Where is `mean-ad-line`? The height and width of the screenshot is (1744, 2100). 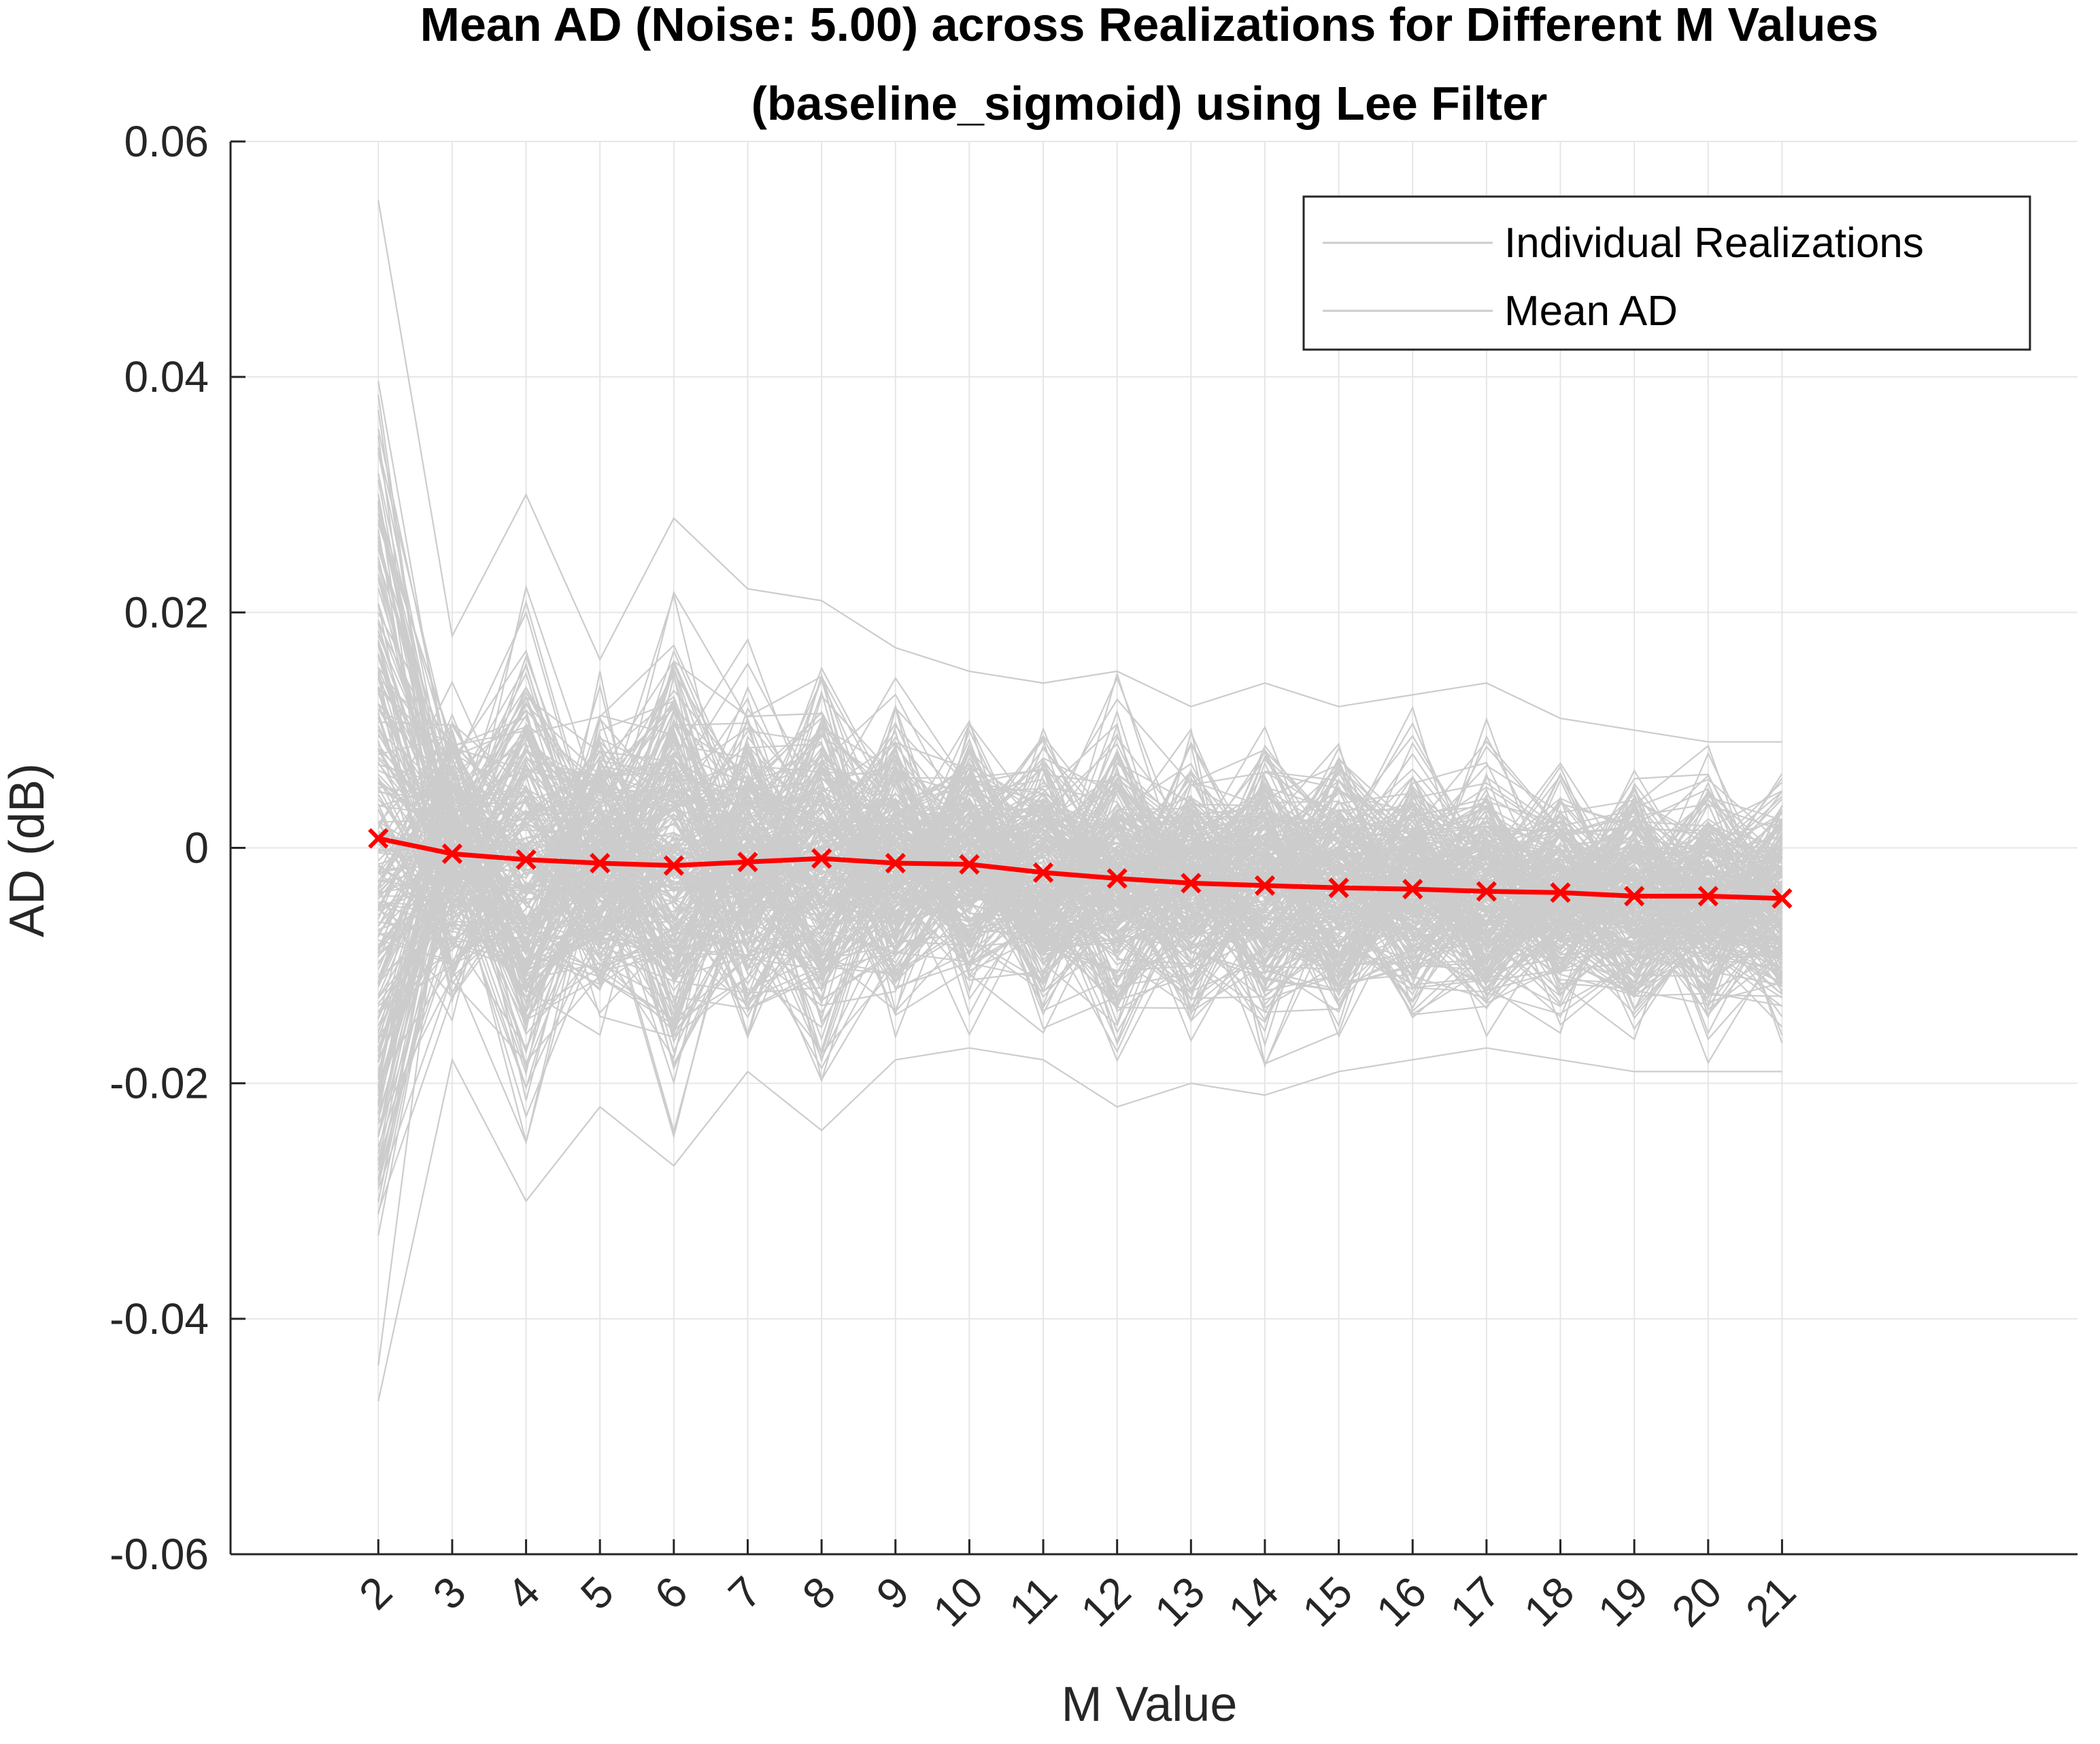 mean-ad-line is located at coordinates (1079, 868).